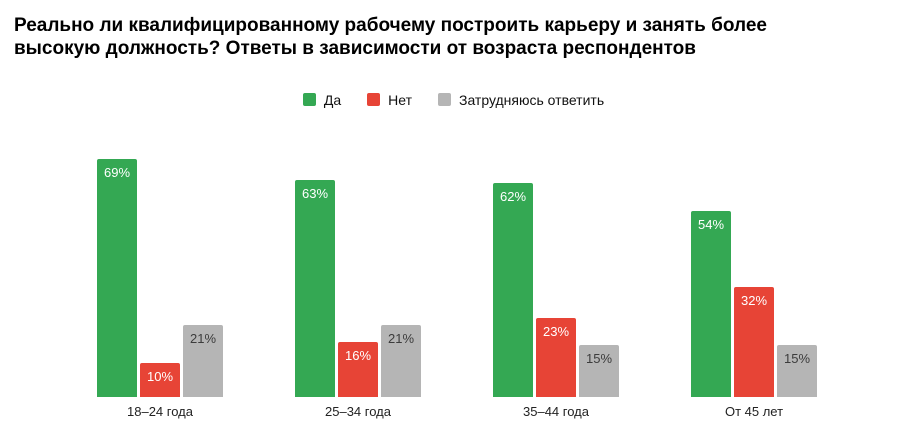  I want to click on bar-value-label: 16%, so click(358, 355).